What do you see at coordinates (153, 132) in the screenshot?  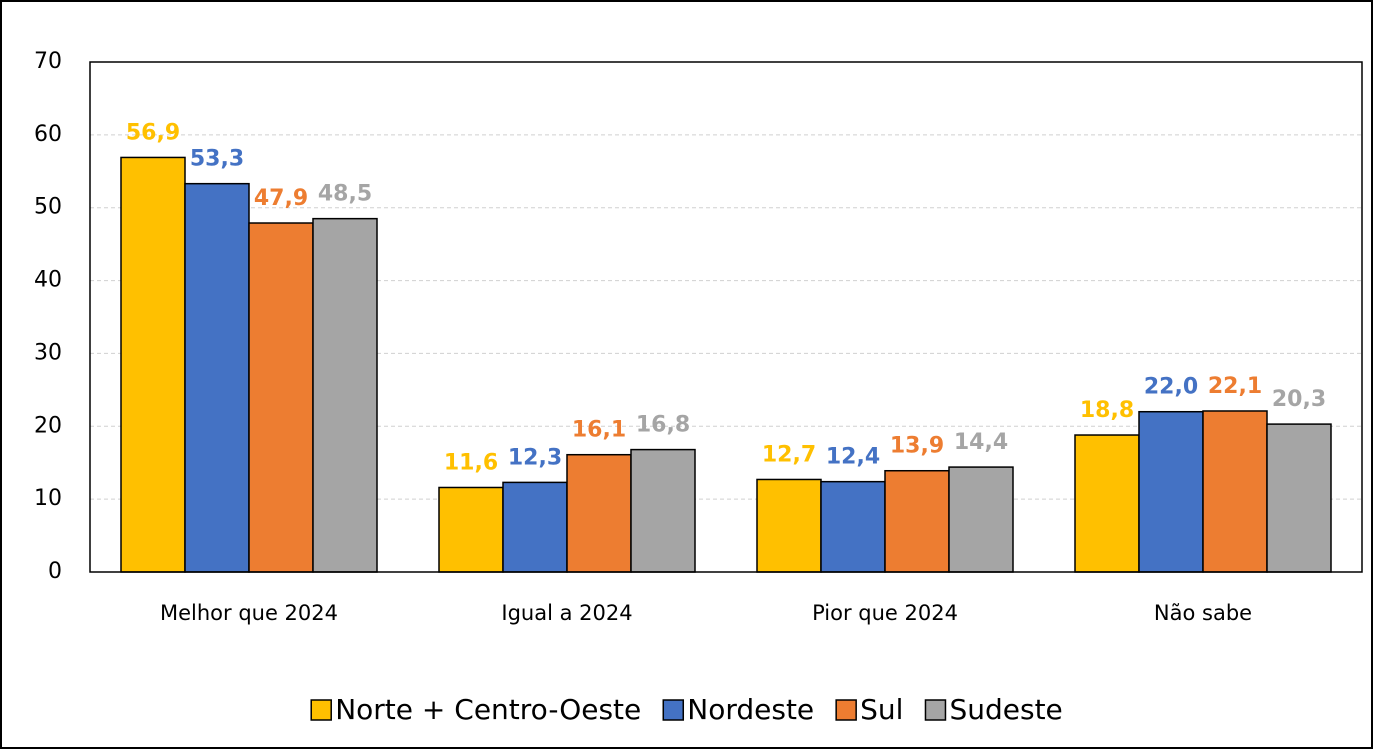 I see `value-label: 56,9` at bounding box center [153, 132].